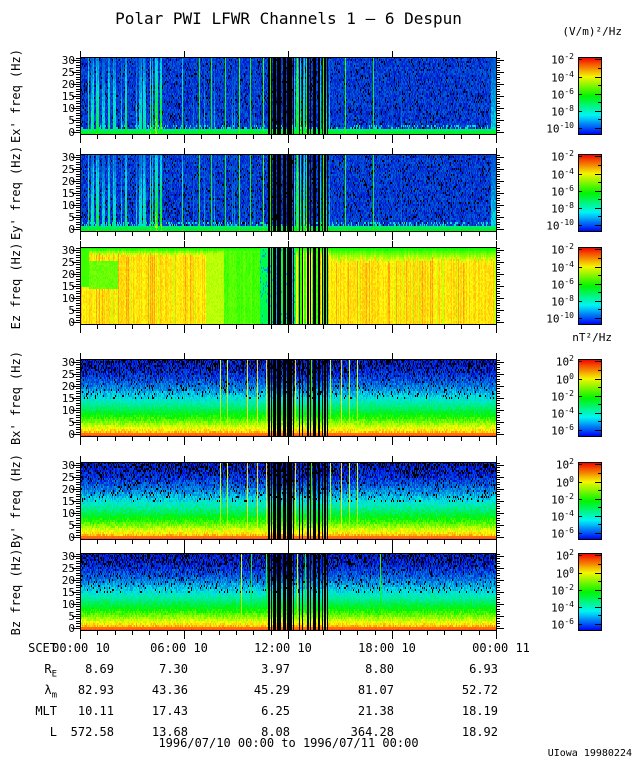 The height and width of the screenshot is (768, 640). What do you see at coordinates (275, 711) in the screenshot?
I see `ephemeris-value: 6.25` at bounding box center [275, 711].